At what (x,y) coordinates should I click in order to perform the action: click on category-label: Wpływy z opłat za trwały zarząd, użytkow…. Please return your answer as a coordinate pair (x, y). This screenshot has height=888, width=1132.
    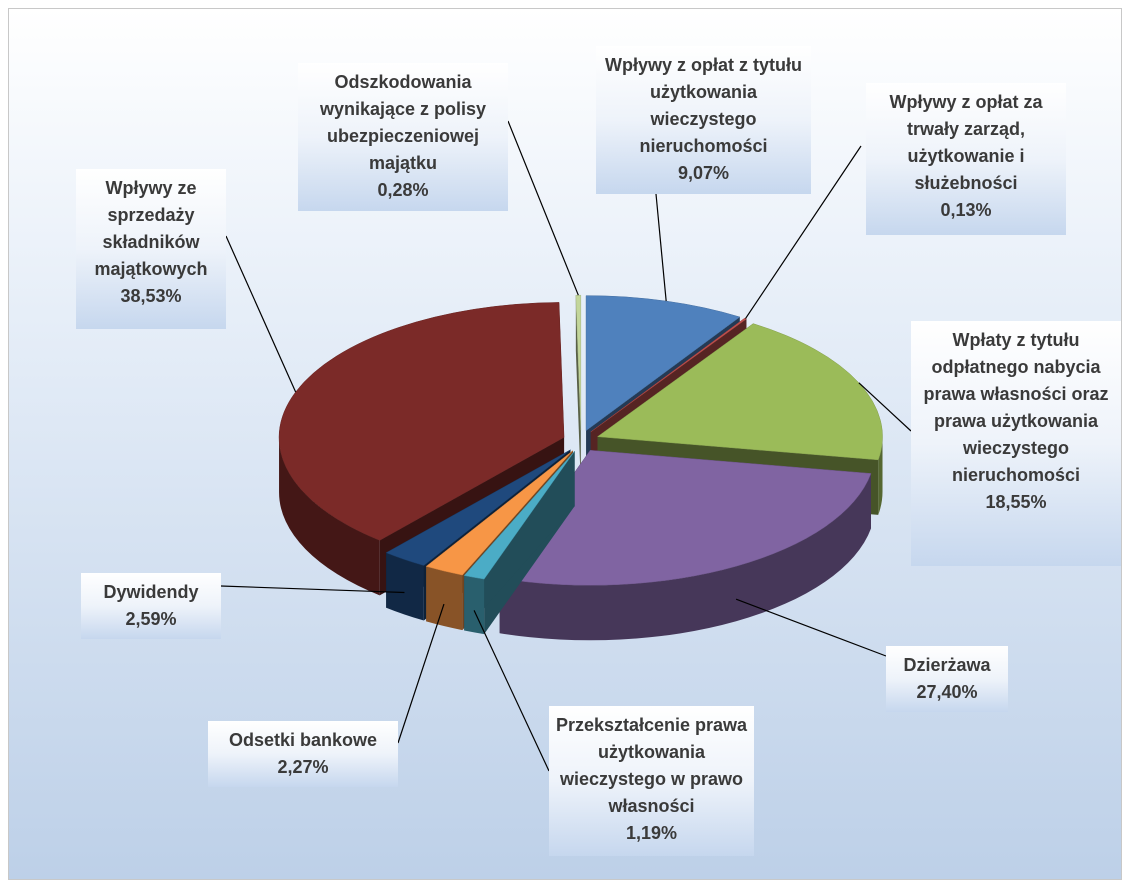
    Looking at the image, I should click on (966, 142).